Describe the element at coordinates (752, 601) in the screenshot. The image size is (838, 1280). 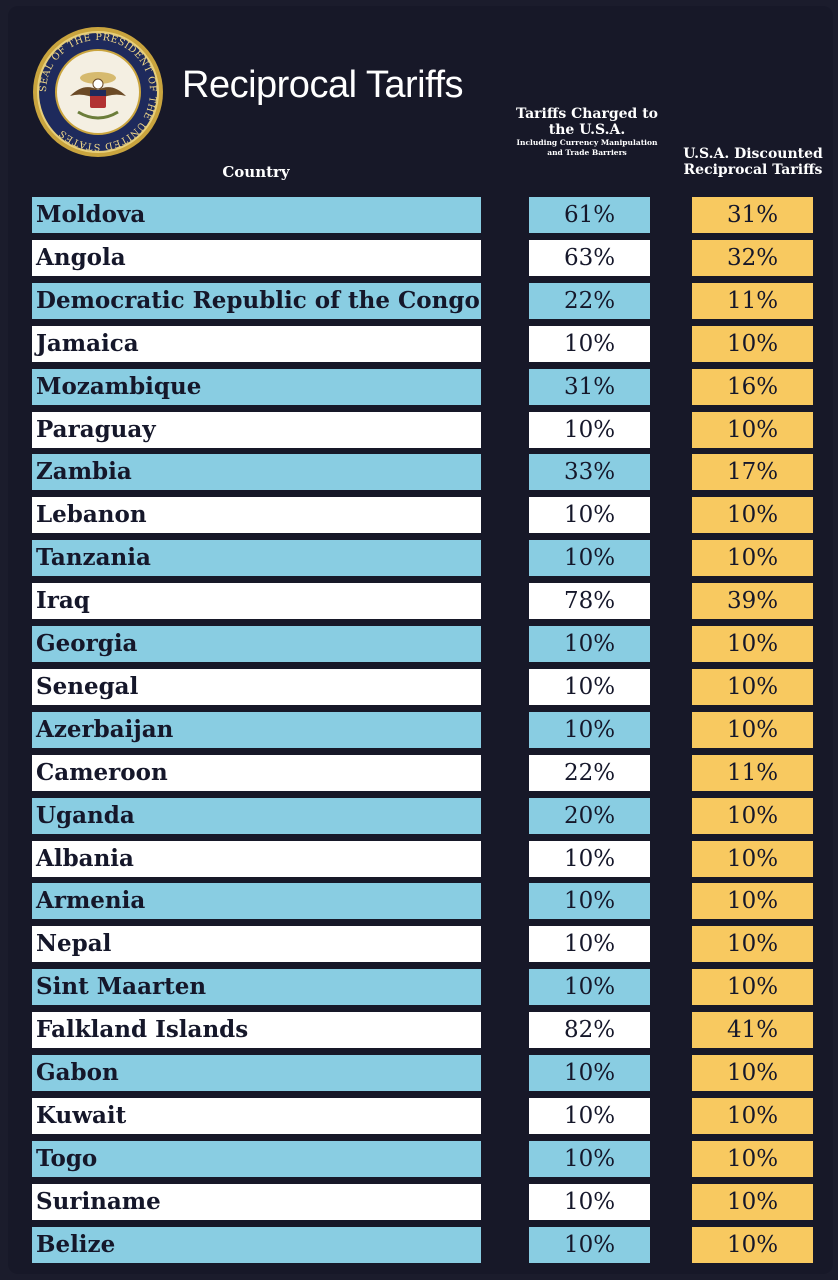
I see `discounted-tariff-cell: 39%` at that location.